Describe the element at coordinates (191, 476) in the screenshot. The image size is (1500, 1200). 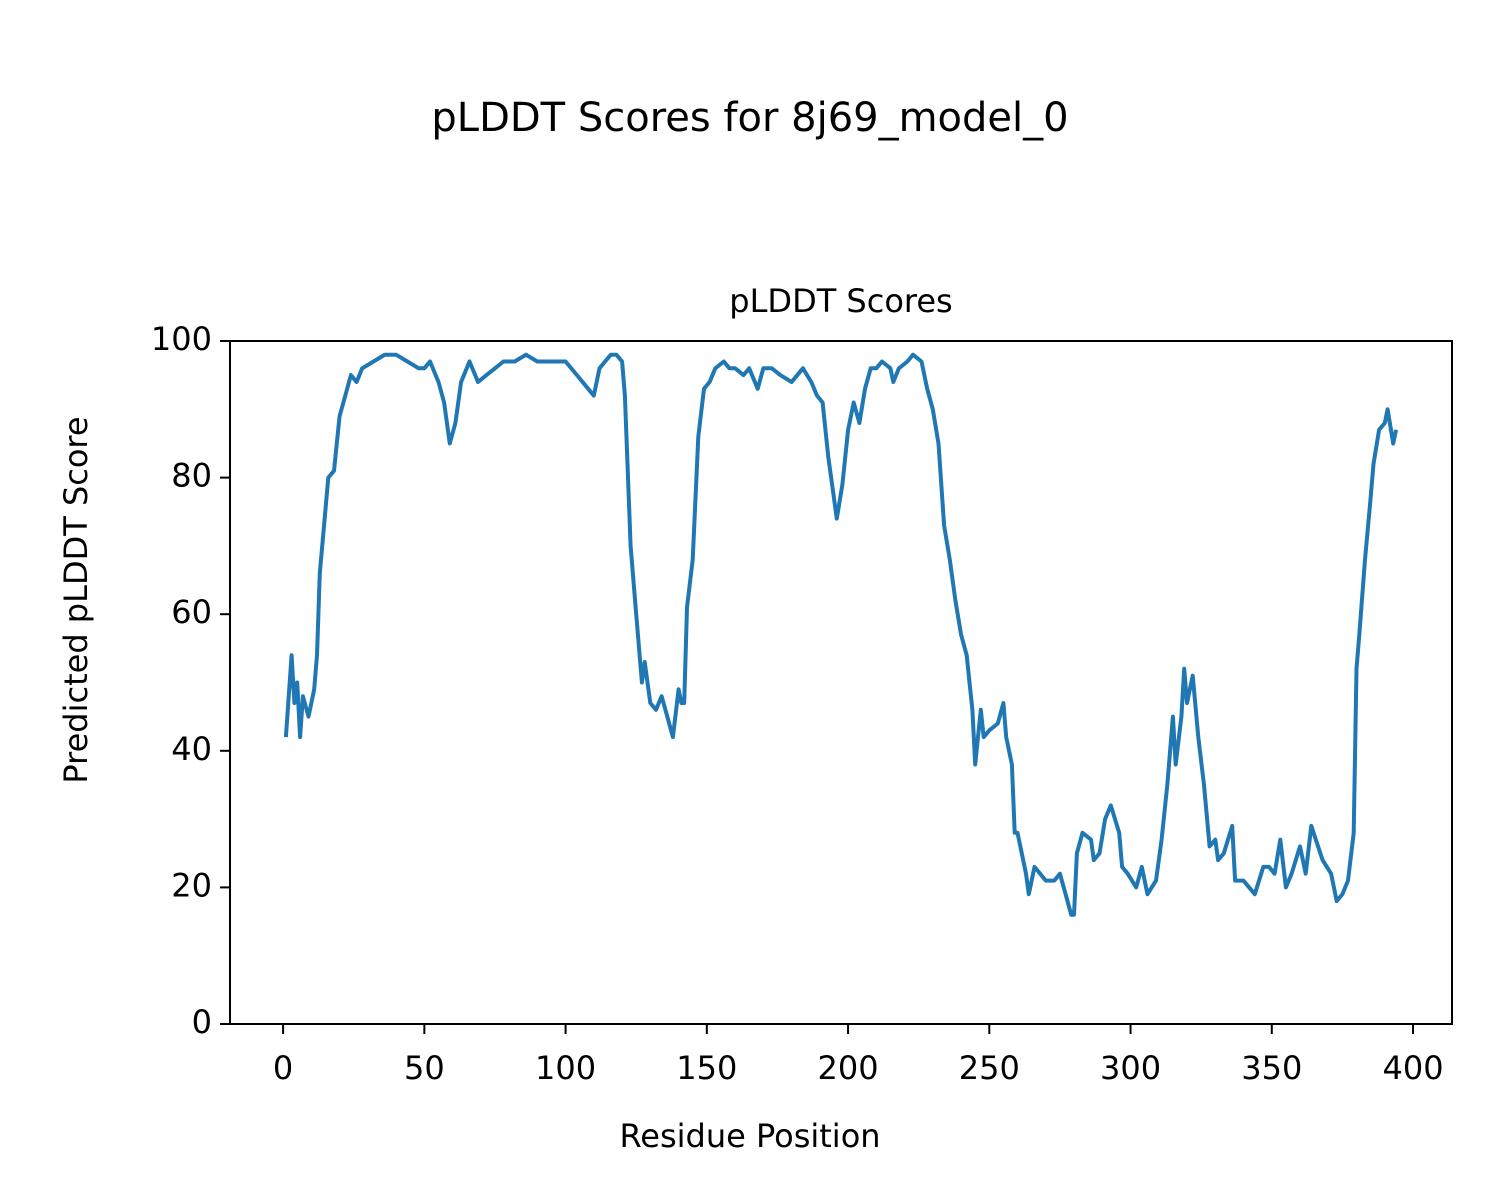
I see `y-tick-label: 80` at that location.